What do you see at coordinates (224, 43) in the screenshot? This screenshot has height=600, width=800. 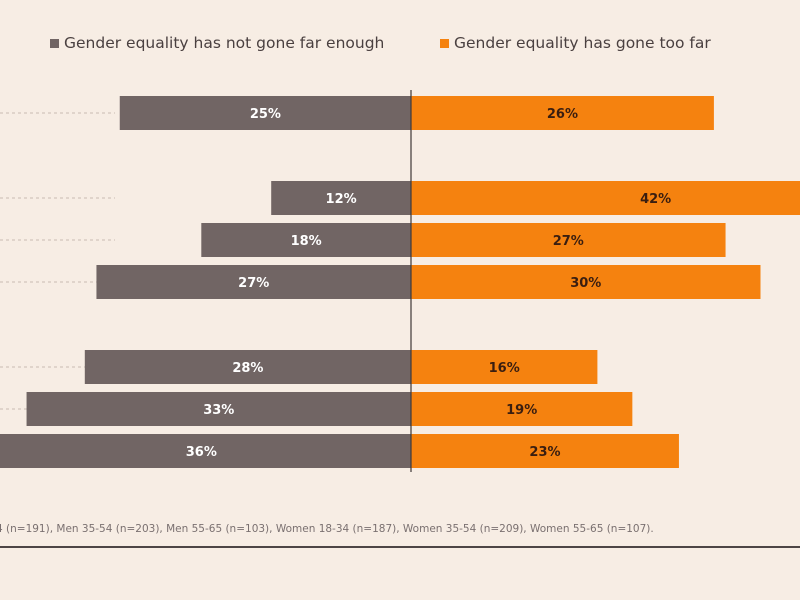 I see `legend-label: Gender equality has not gone far enough` at bounding box center [224, 43].